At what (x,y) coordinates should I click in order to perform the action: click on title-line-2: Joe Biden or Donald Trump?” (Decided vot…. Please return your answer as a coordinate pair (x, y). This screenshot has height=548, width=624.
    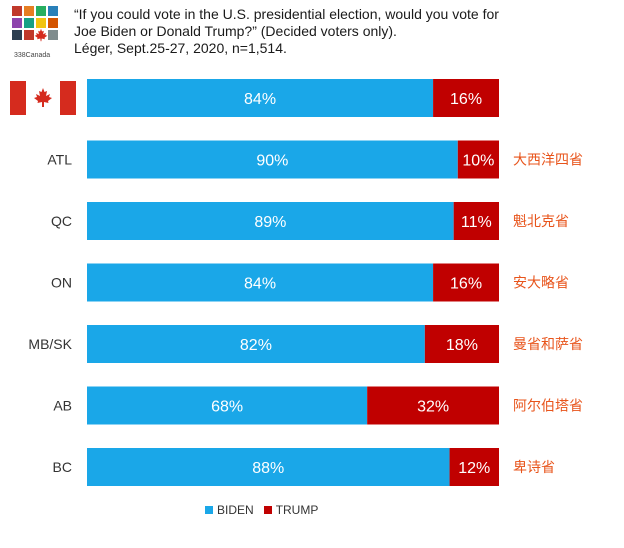
    Looking at the image, I should click on (235, 31).